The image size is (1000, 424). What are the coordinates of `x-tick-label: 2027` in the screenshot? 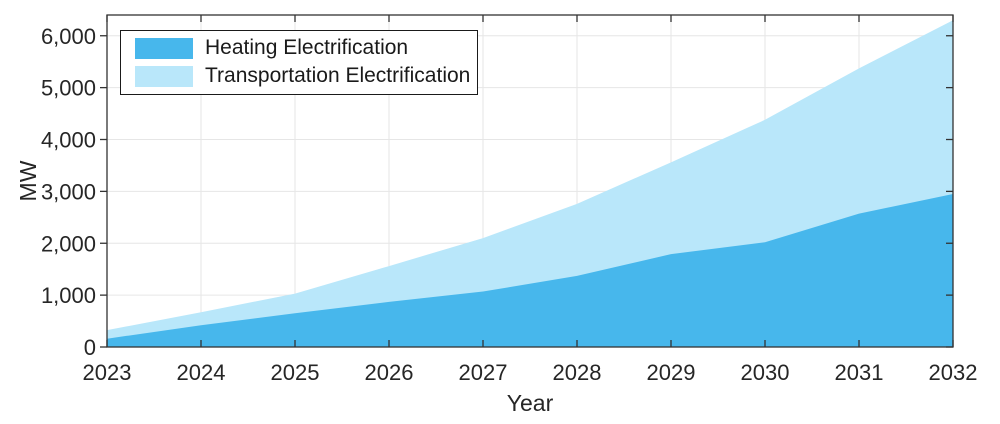 It's located at (483, 372).